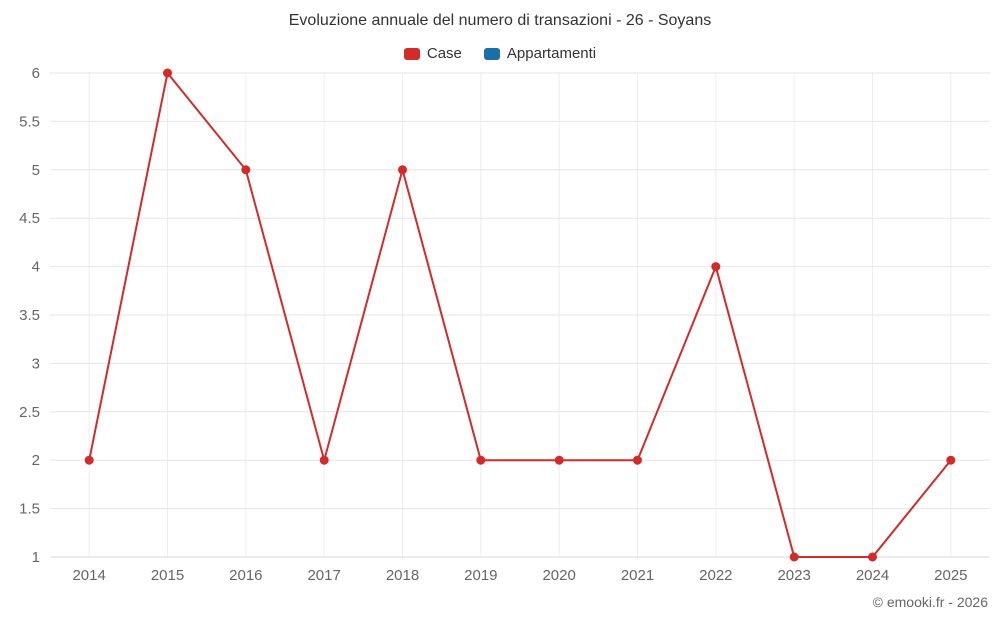 The width and height of the screenshot is (1000, 625). I want to click on x-axis-tick-label: 2015, so click(167, 575).